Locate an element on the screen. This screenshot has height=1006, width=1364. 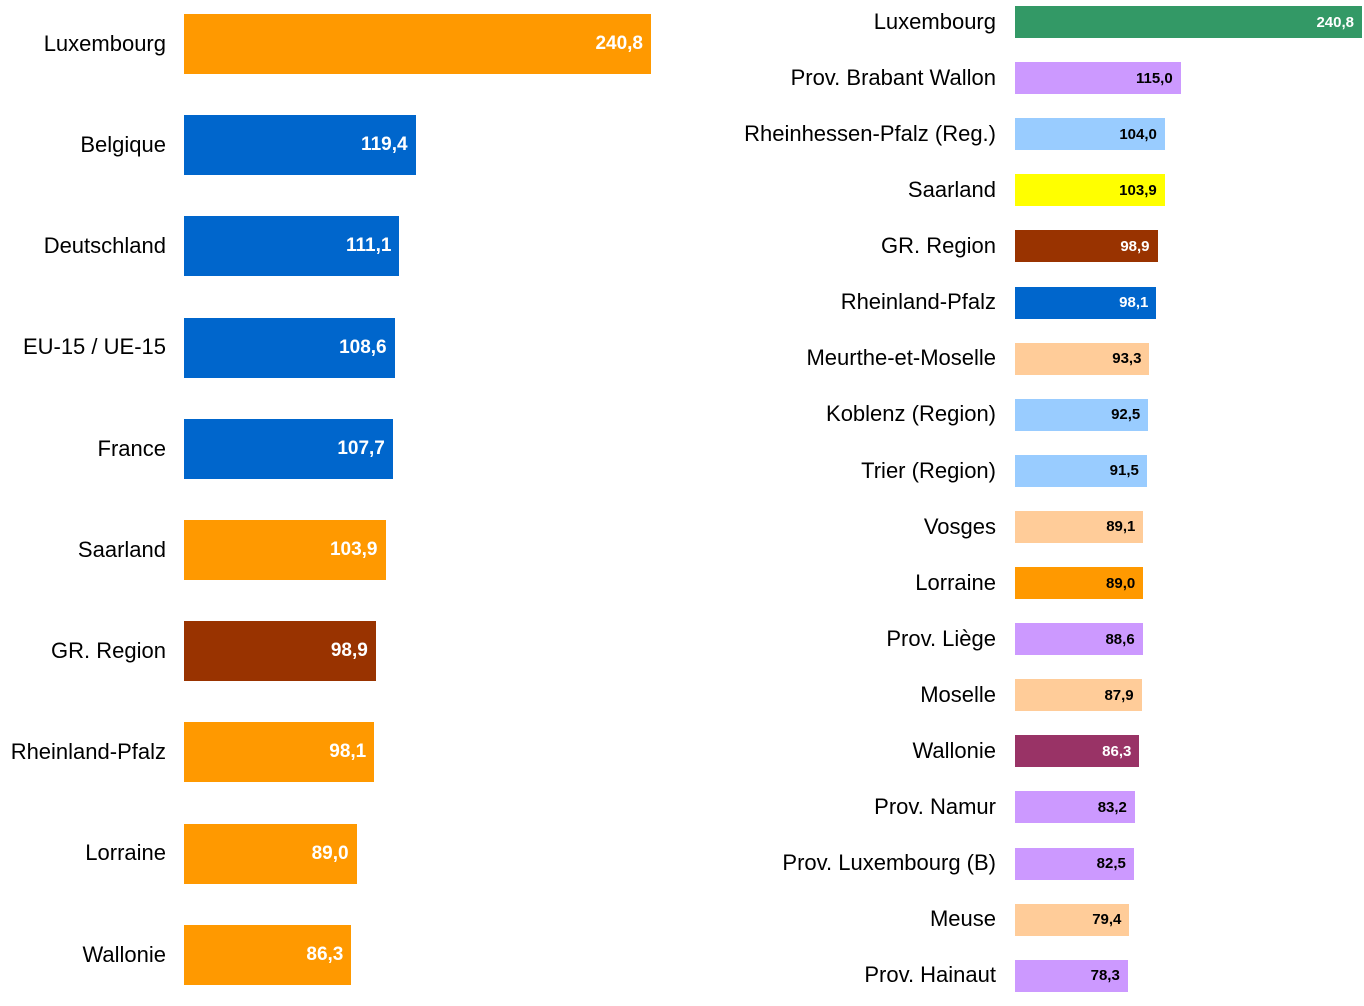
value-label: 87,9 is located at coordinates (1119, 695).